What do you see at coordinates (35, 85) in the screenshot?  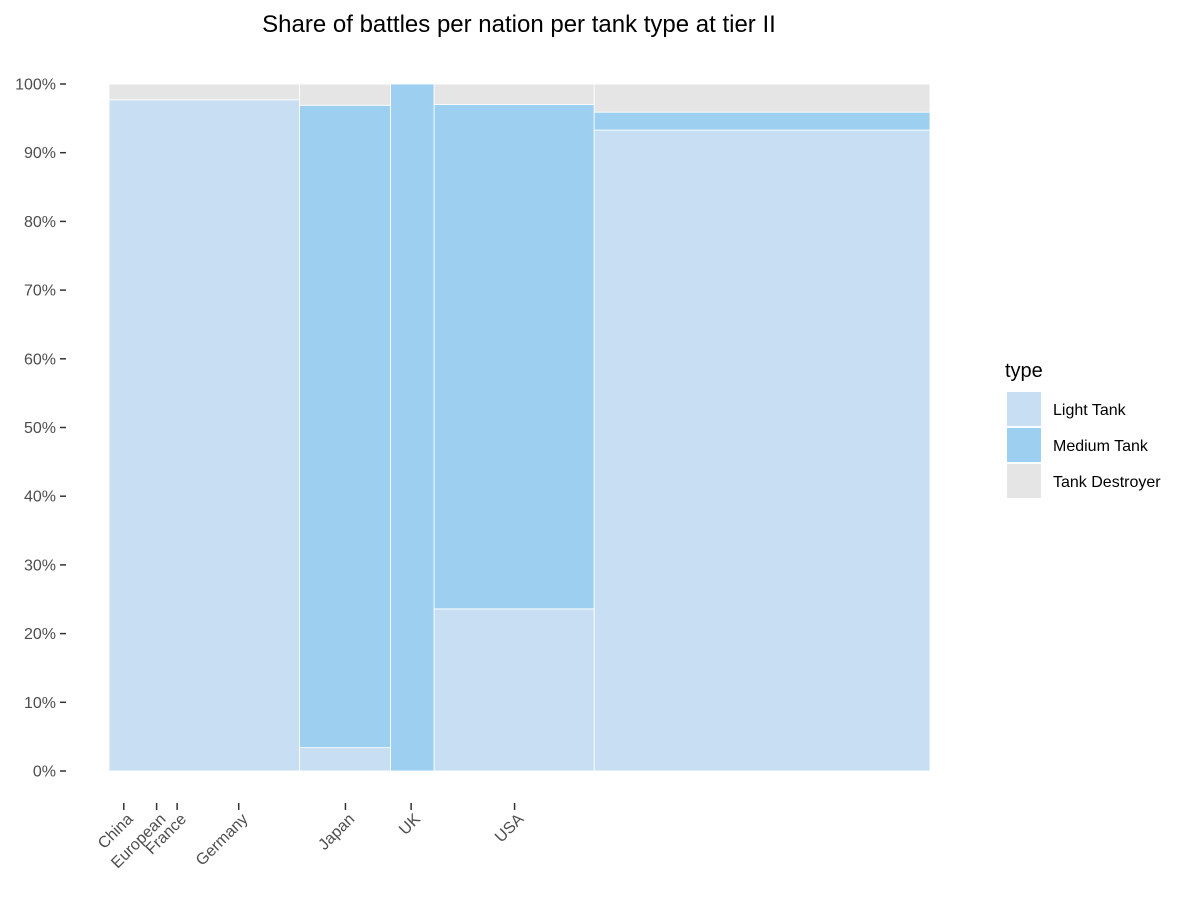 I see `y-tick-label: 100%` at bounding box center [35, 85].